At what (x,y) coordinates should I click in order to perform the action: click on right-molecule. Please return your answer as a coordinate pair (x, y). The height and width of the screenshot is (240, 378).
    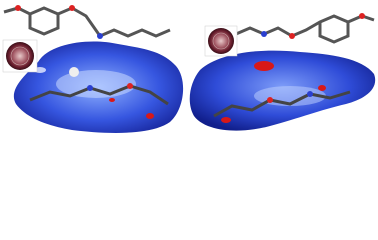
    Looking at the image, I should click on (305, 28).